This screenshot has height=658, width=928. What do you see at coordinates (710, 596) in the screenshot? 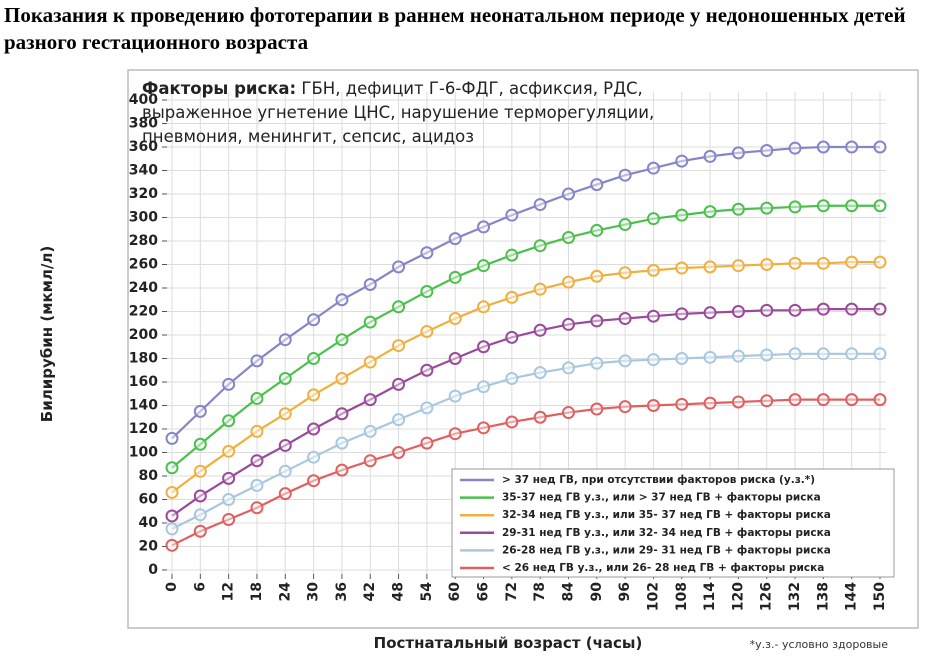
I see `x-tick-label: 114` at bounding box center [710, 596].